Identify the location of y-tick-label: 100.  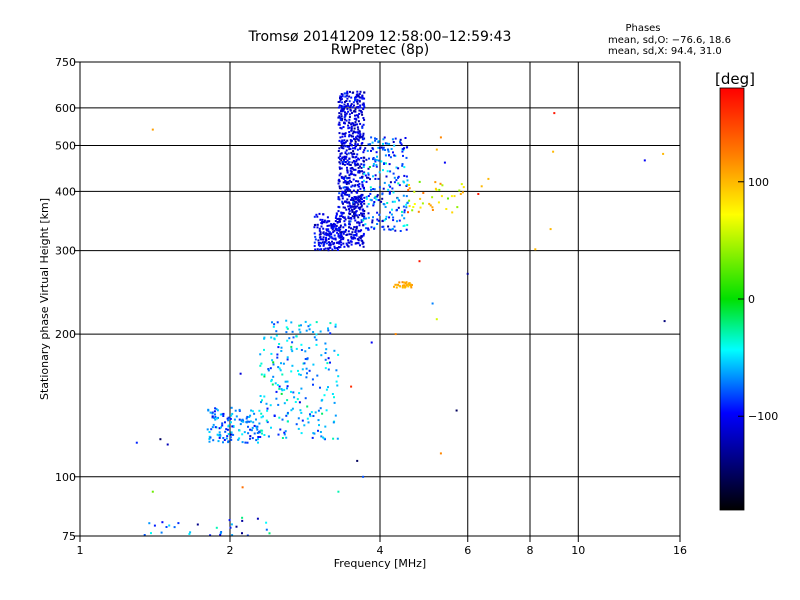
(65, 477).